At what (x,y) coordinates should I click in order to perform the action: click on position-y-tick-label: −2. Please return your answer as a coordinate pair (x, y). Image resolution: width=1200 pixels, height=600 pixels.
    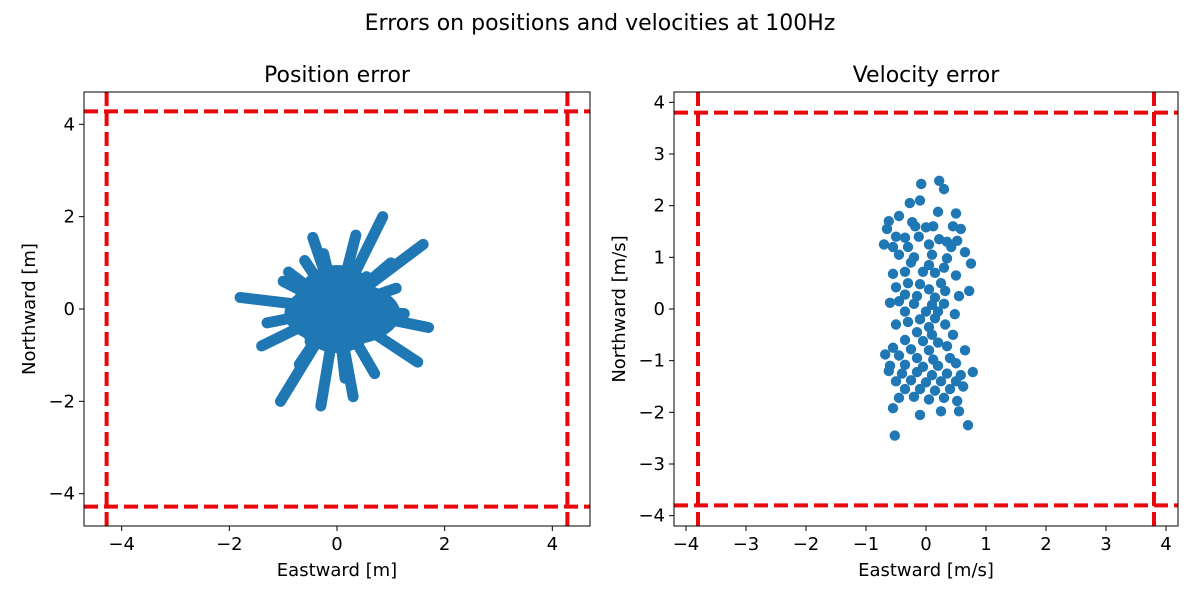
    Looking at the image, I should click on (61, 401).